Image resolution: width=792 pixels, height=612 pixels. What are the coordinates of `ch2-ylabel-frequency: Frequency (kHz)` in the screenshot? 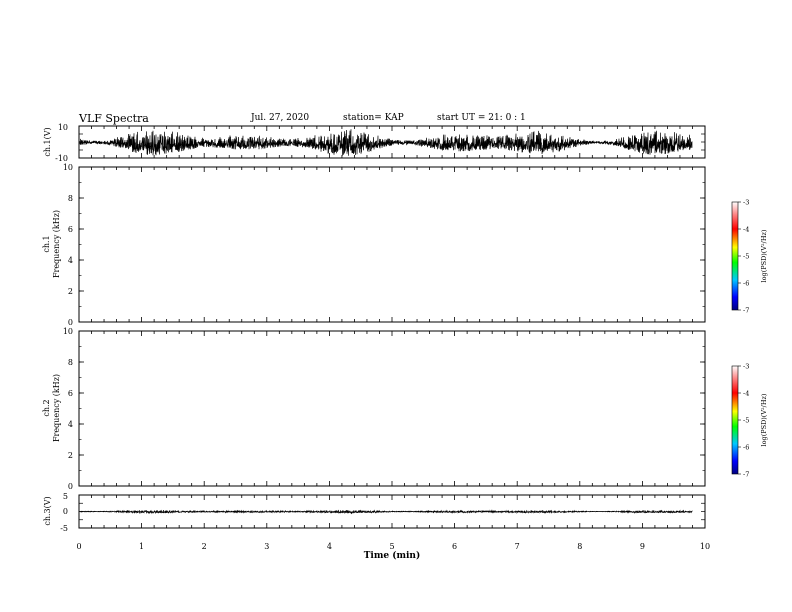 It's located at (56, 408).